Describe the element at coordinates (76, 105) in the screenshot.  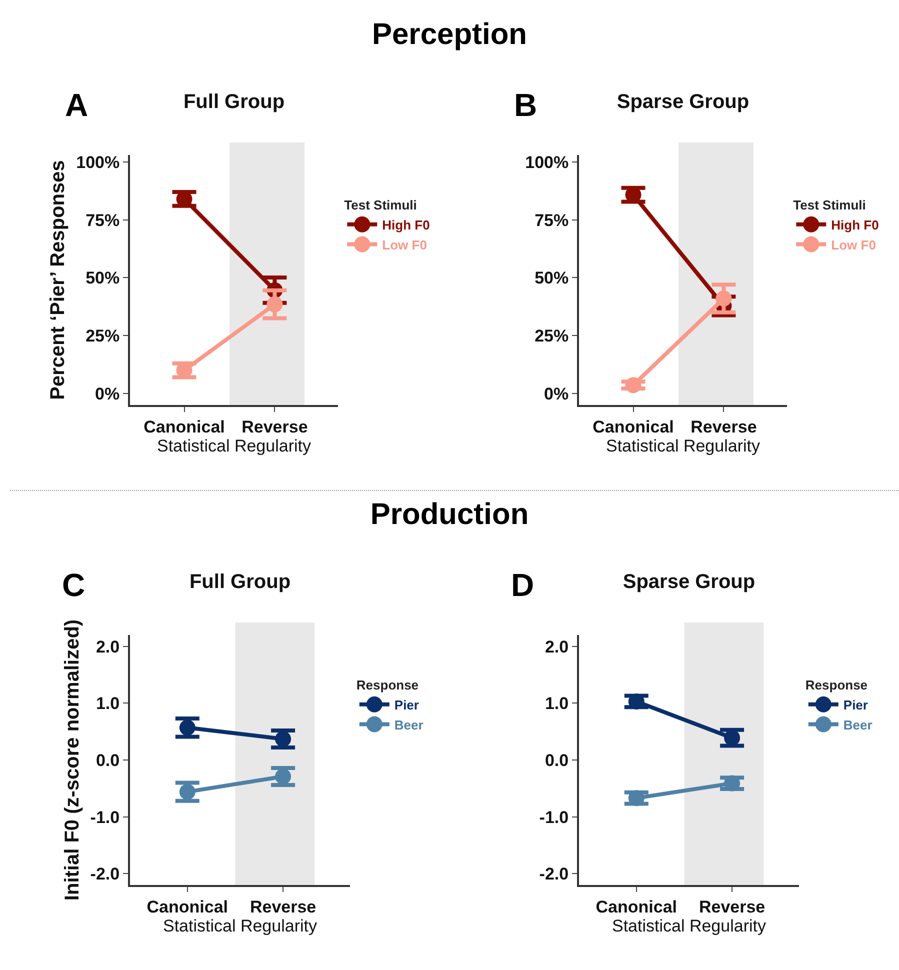
I see `text: A` at that location.